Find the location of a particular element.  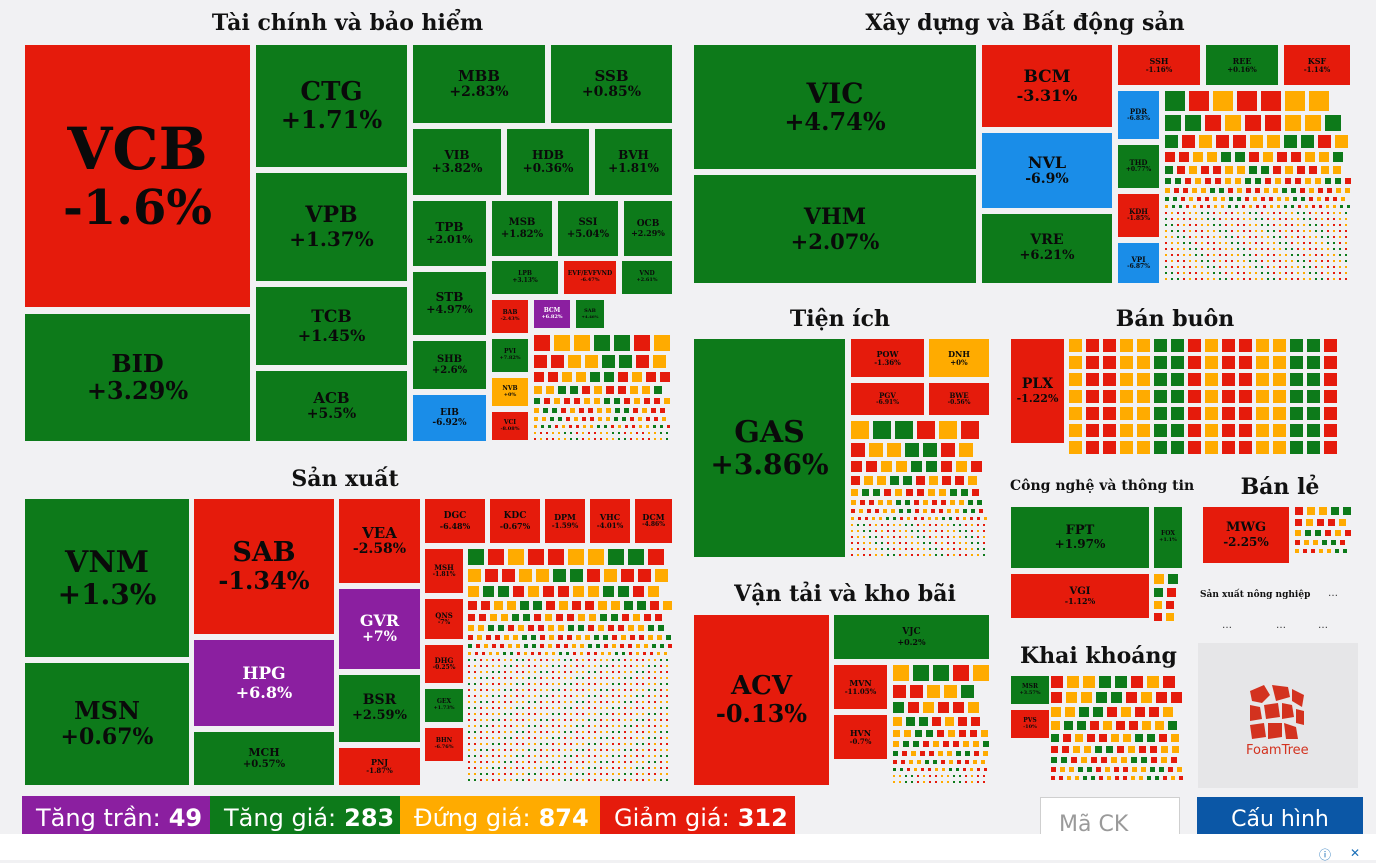

tile-acb: ACB +5.5% is located at coordinates (331, 406).